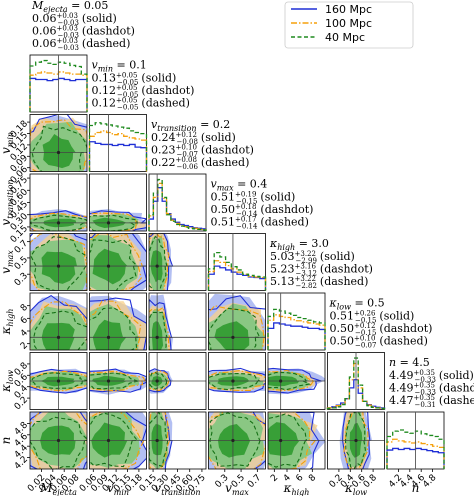 The height and width of the screenshot is (496, 474). Describe the element at coordinates (24, 307) in the screenshot. I see `y-tick-label-khigh: 8` at that location.